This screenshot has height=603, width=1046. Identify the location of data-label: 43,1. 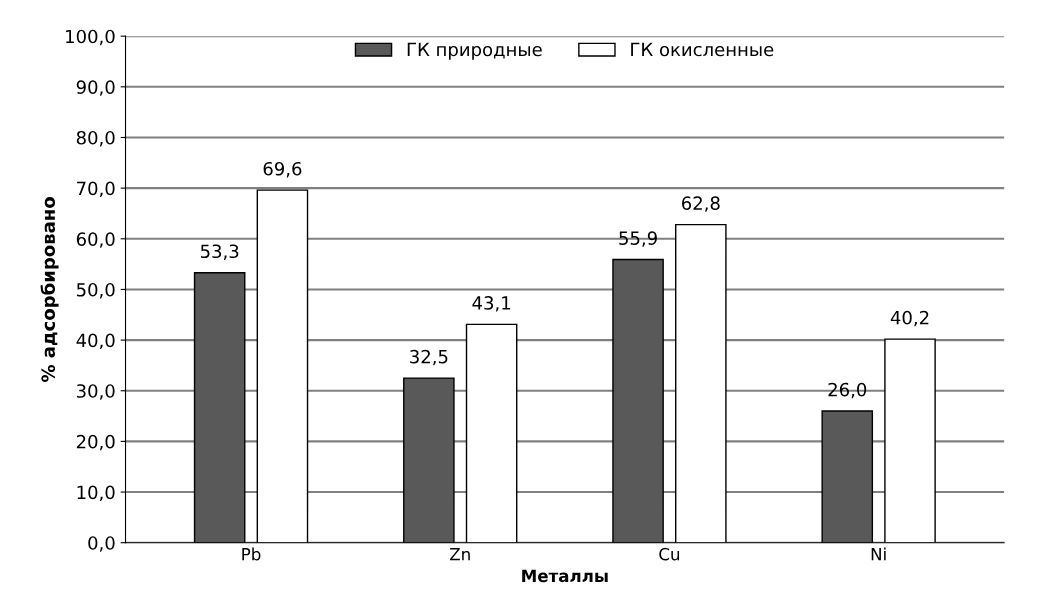
(491, 304).